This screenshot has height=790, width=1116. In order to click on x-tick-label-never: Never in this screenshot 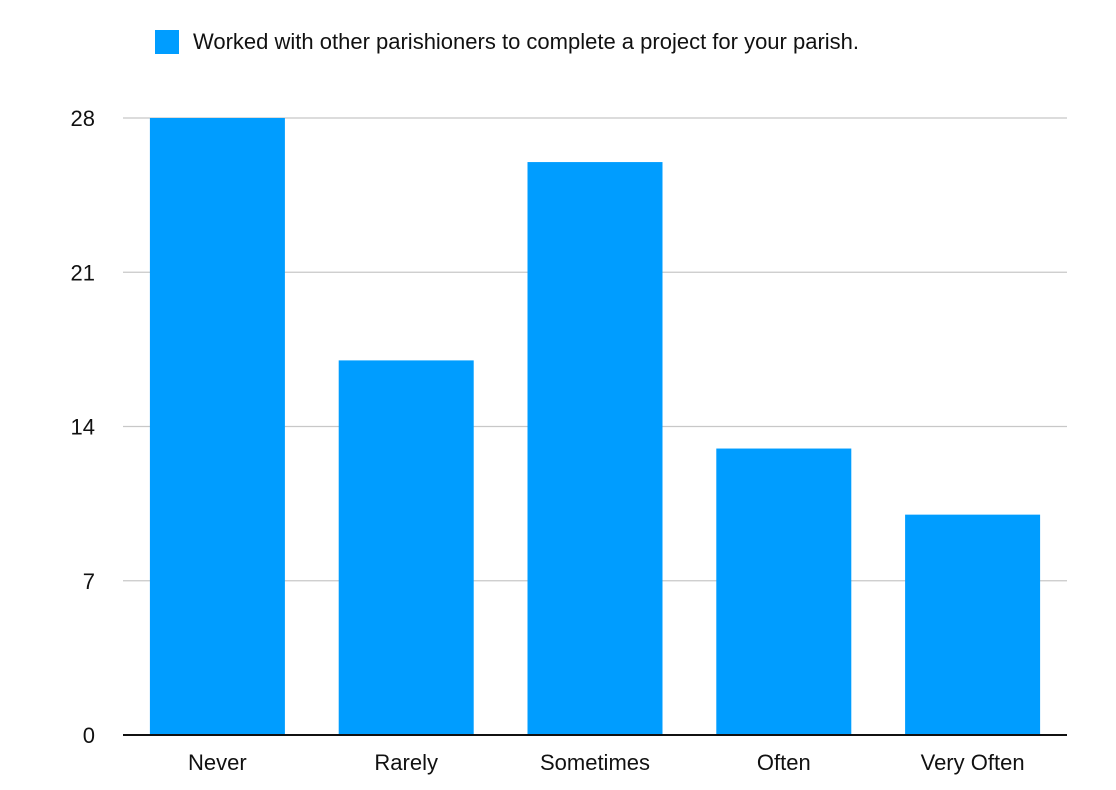, I will do `click(217, 762)`.